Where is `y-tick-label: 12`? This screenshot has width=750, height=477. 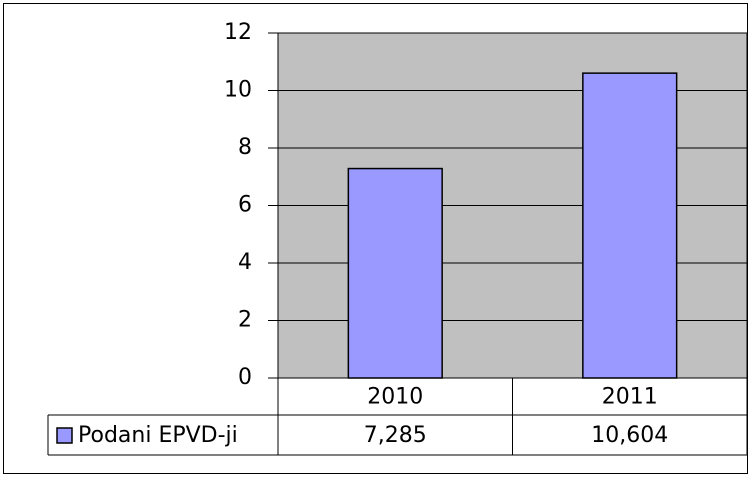
y-tick-label: 12 is located at coordinates (238, 32).